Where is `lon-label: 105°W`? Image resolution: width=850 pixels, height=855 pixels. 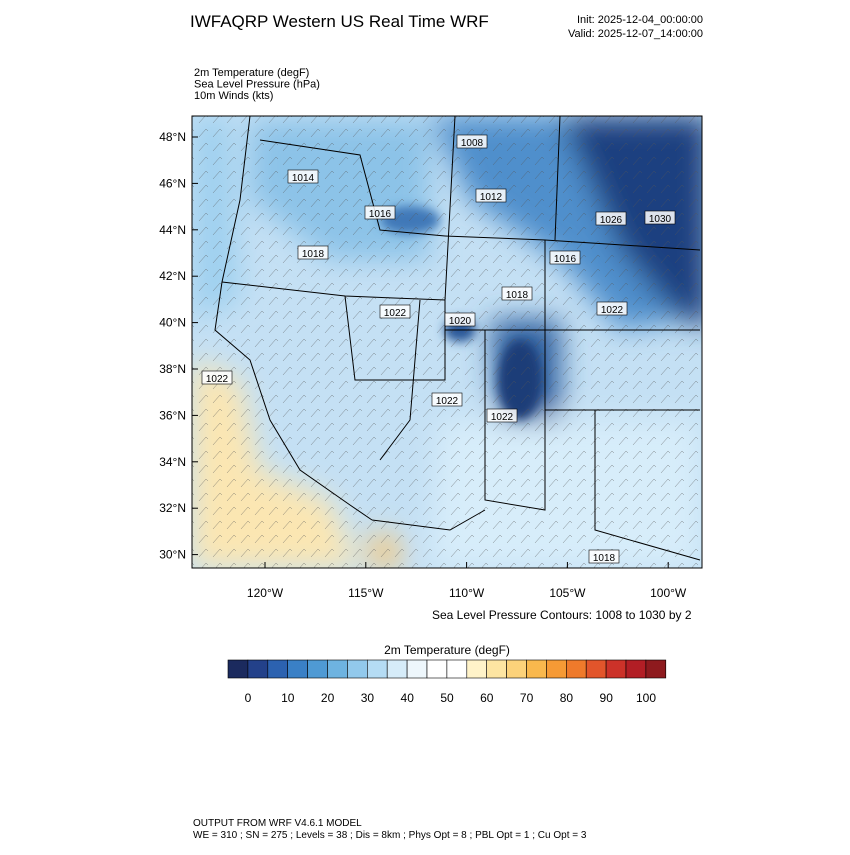
lon-label: 105°W is located at coordinates (567, 593).